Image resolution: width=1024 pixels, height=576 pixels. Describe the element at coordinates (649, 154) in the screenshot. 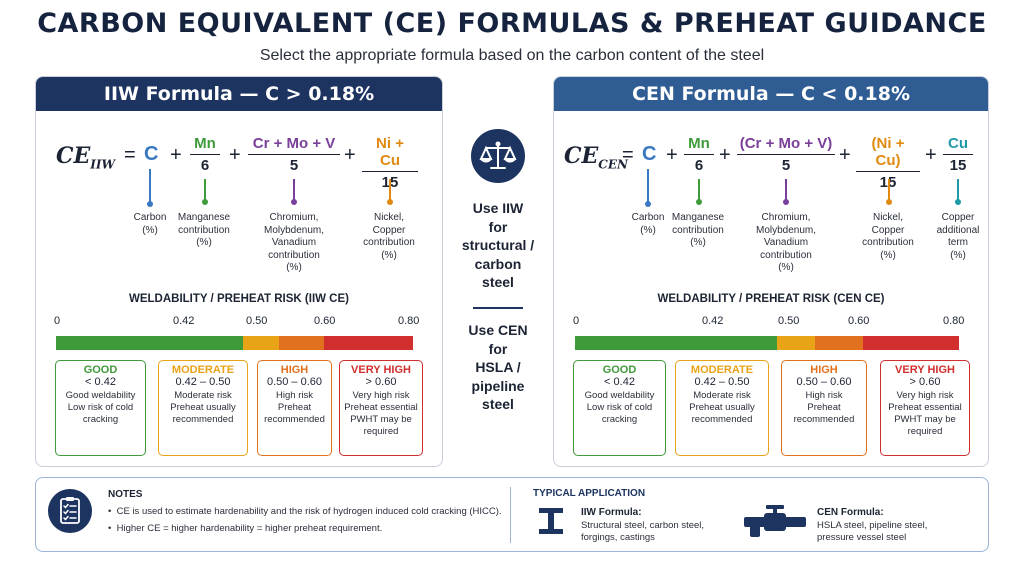

I see `cen-term-carbon: C` at that location.